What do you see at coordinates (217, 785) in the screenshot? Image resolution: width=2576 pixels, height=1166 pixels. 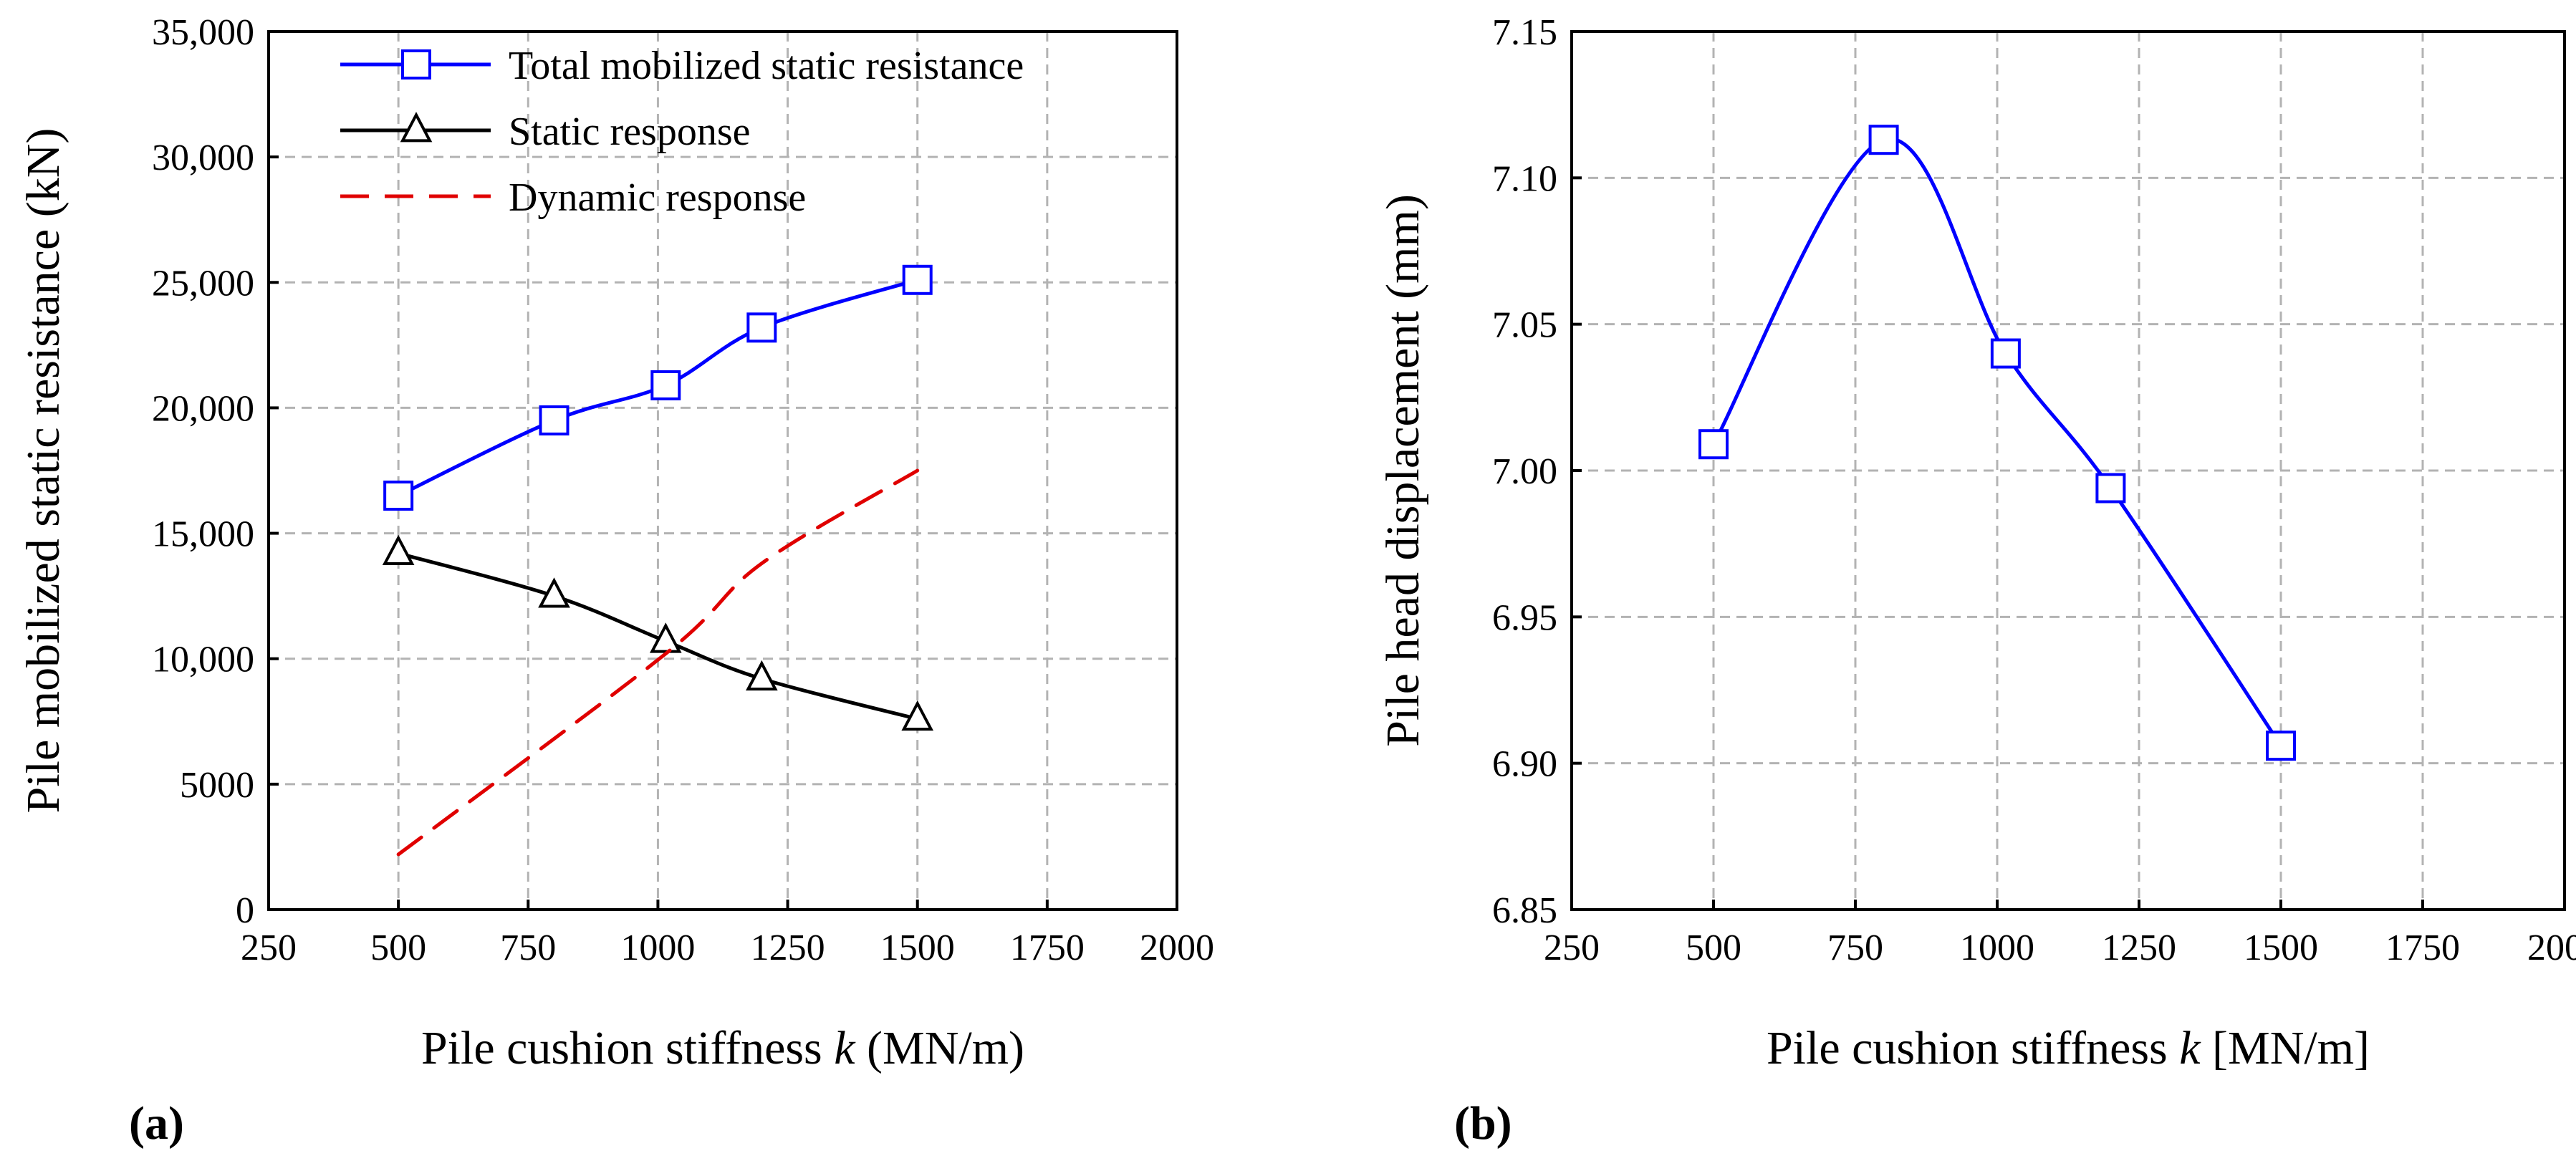 I see `y-tick-label: 5000` at bounding box center [217, 785].